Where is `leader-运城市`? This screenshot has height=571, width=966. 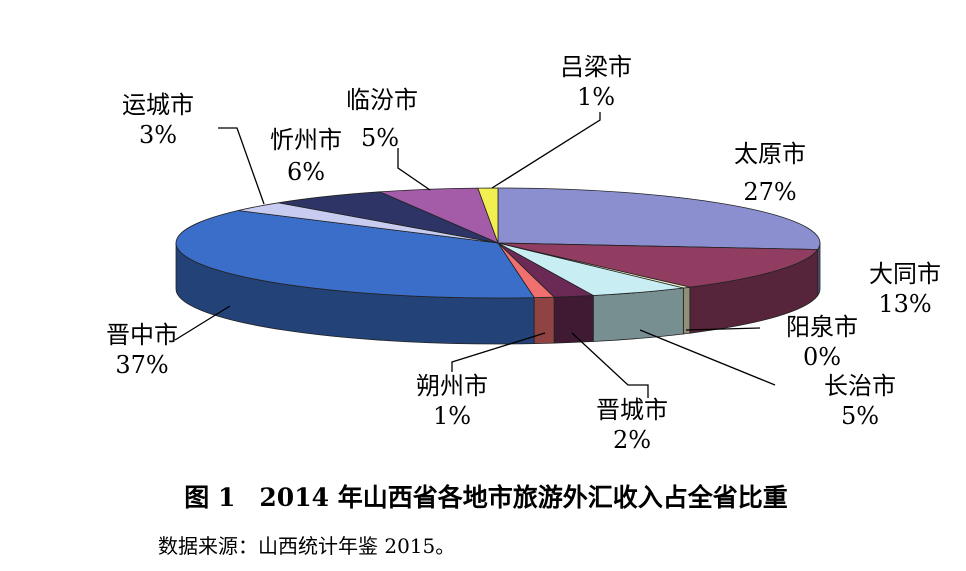 leader-运城市 is located at coordinates (241, 166).